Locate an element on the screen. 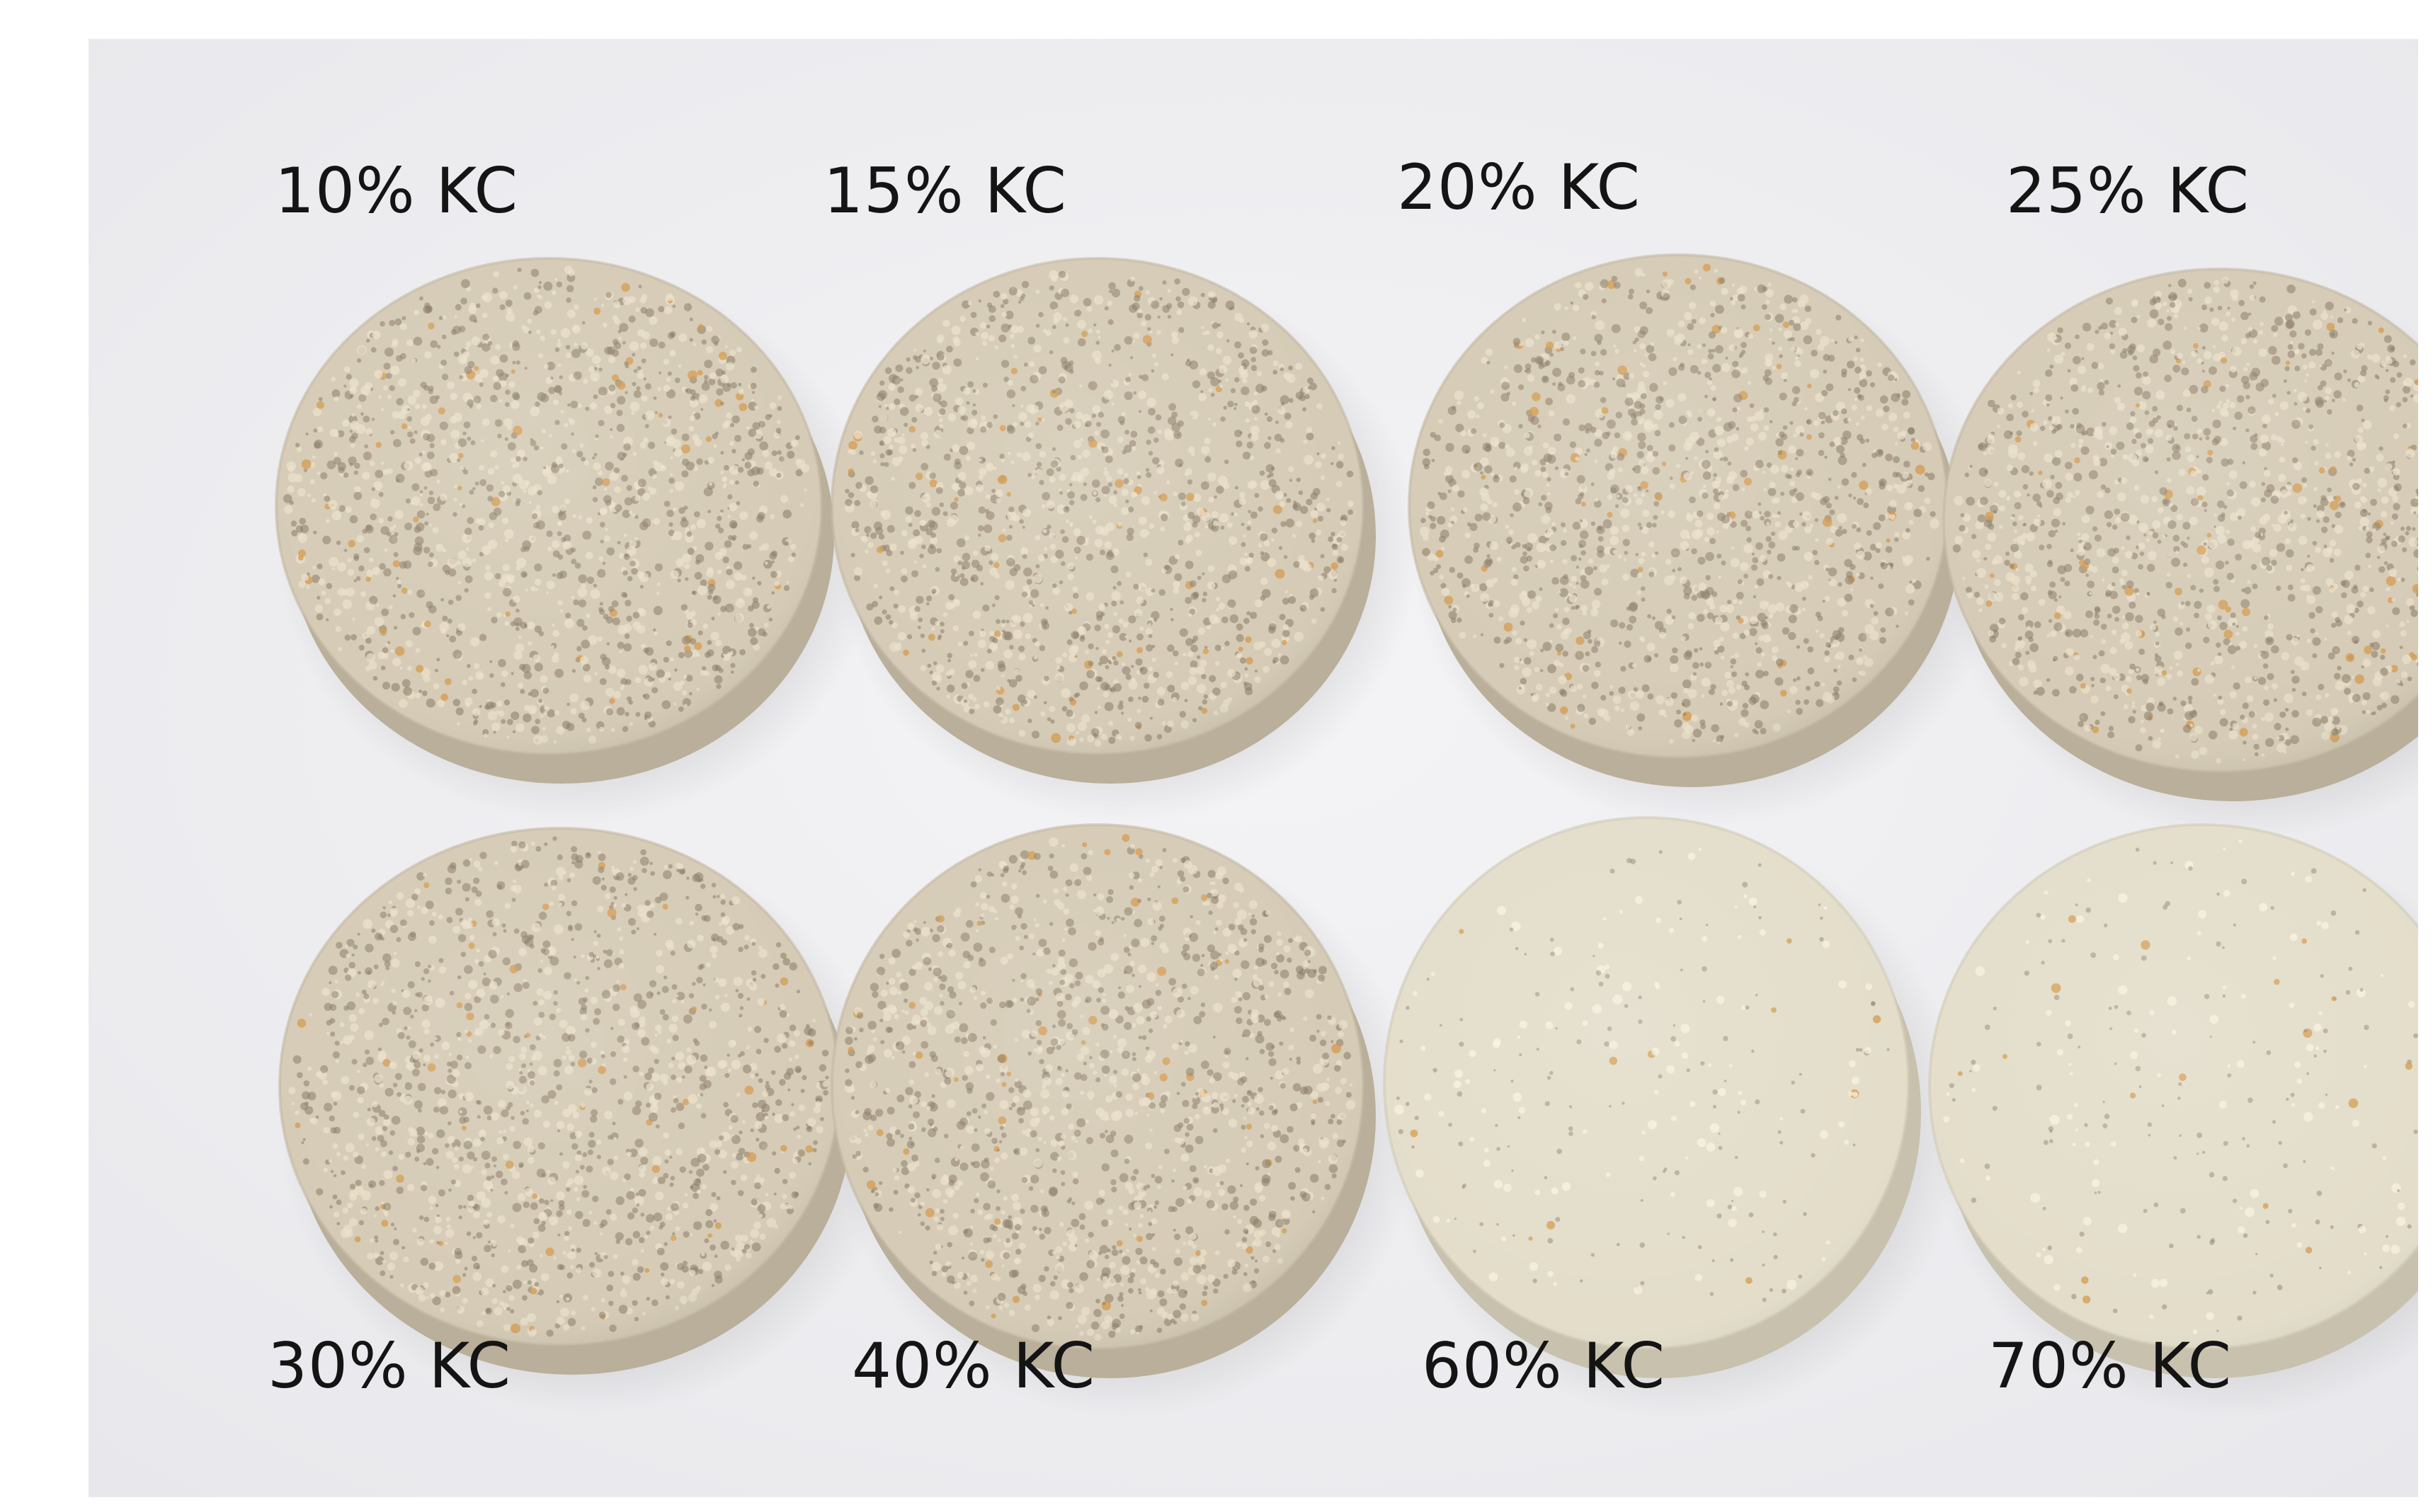  label-25-kc: 25% KC is located at coordinates (2128, 190).